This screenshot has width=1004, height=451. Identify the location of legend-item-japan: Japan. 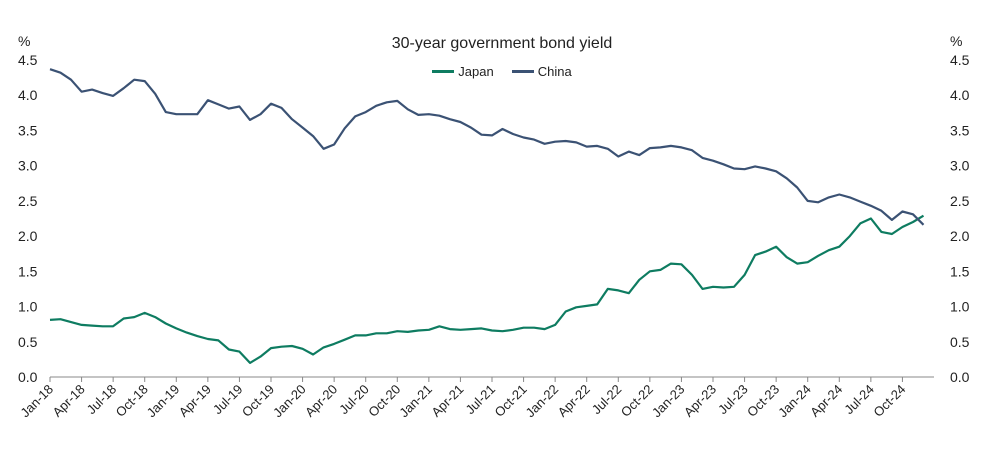
(463, 71).